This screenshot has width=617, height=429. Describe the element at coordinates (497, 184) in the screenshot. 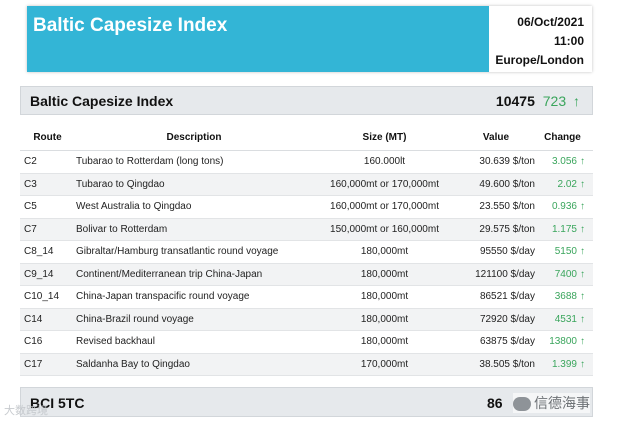

I see `route-value: 49.600 $/ton` at that location.